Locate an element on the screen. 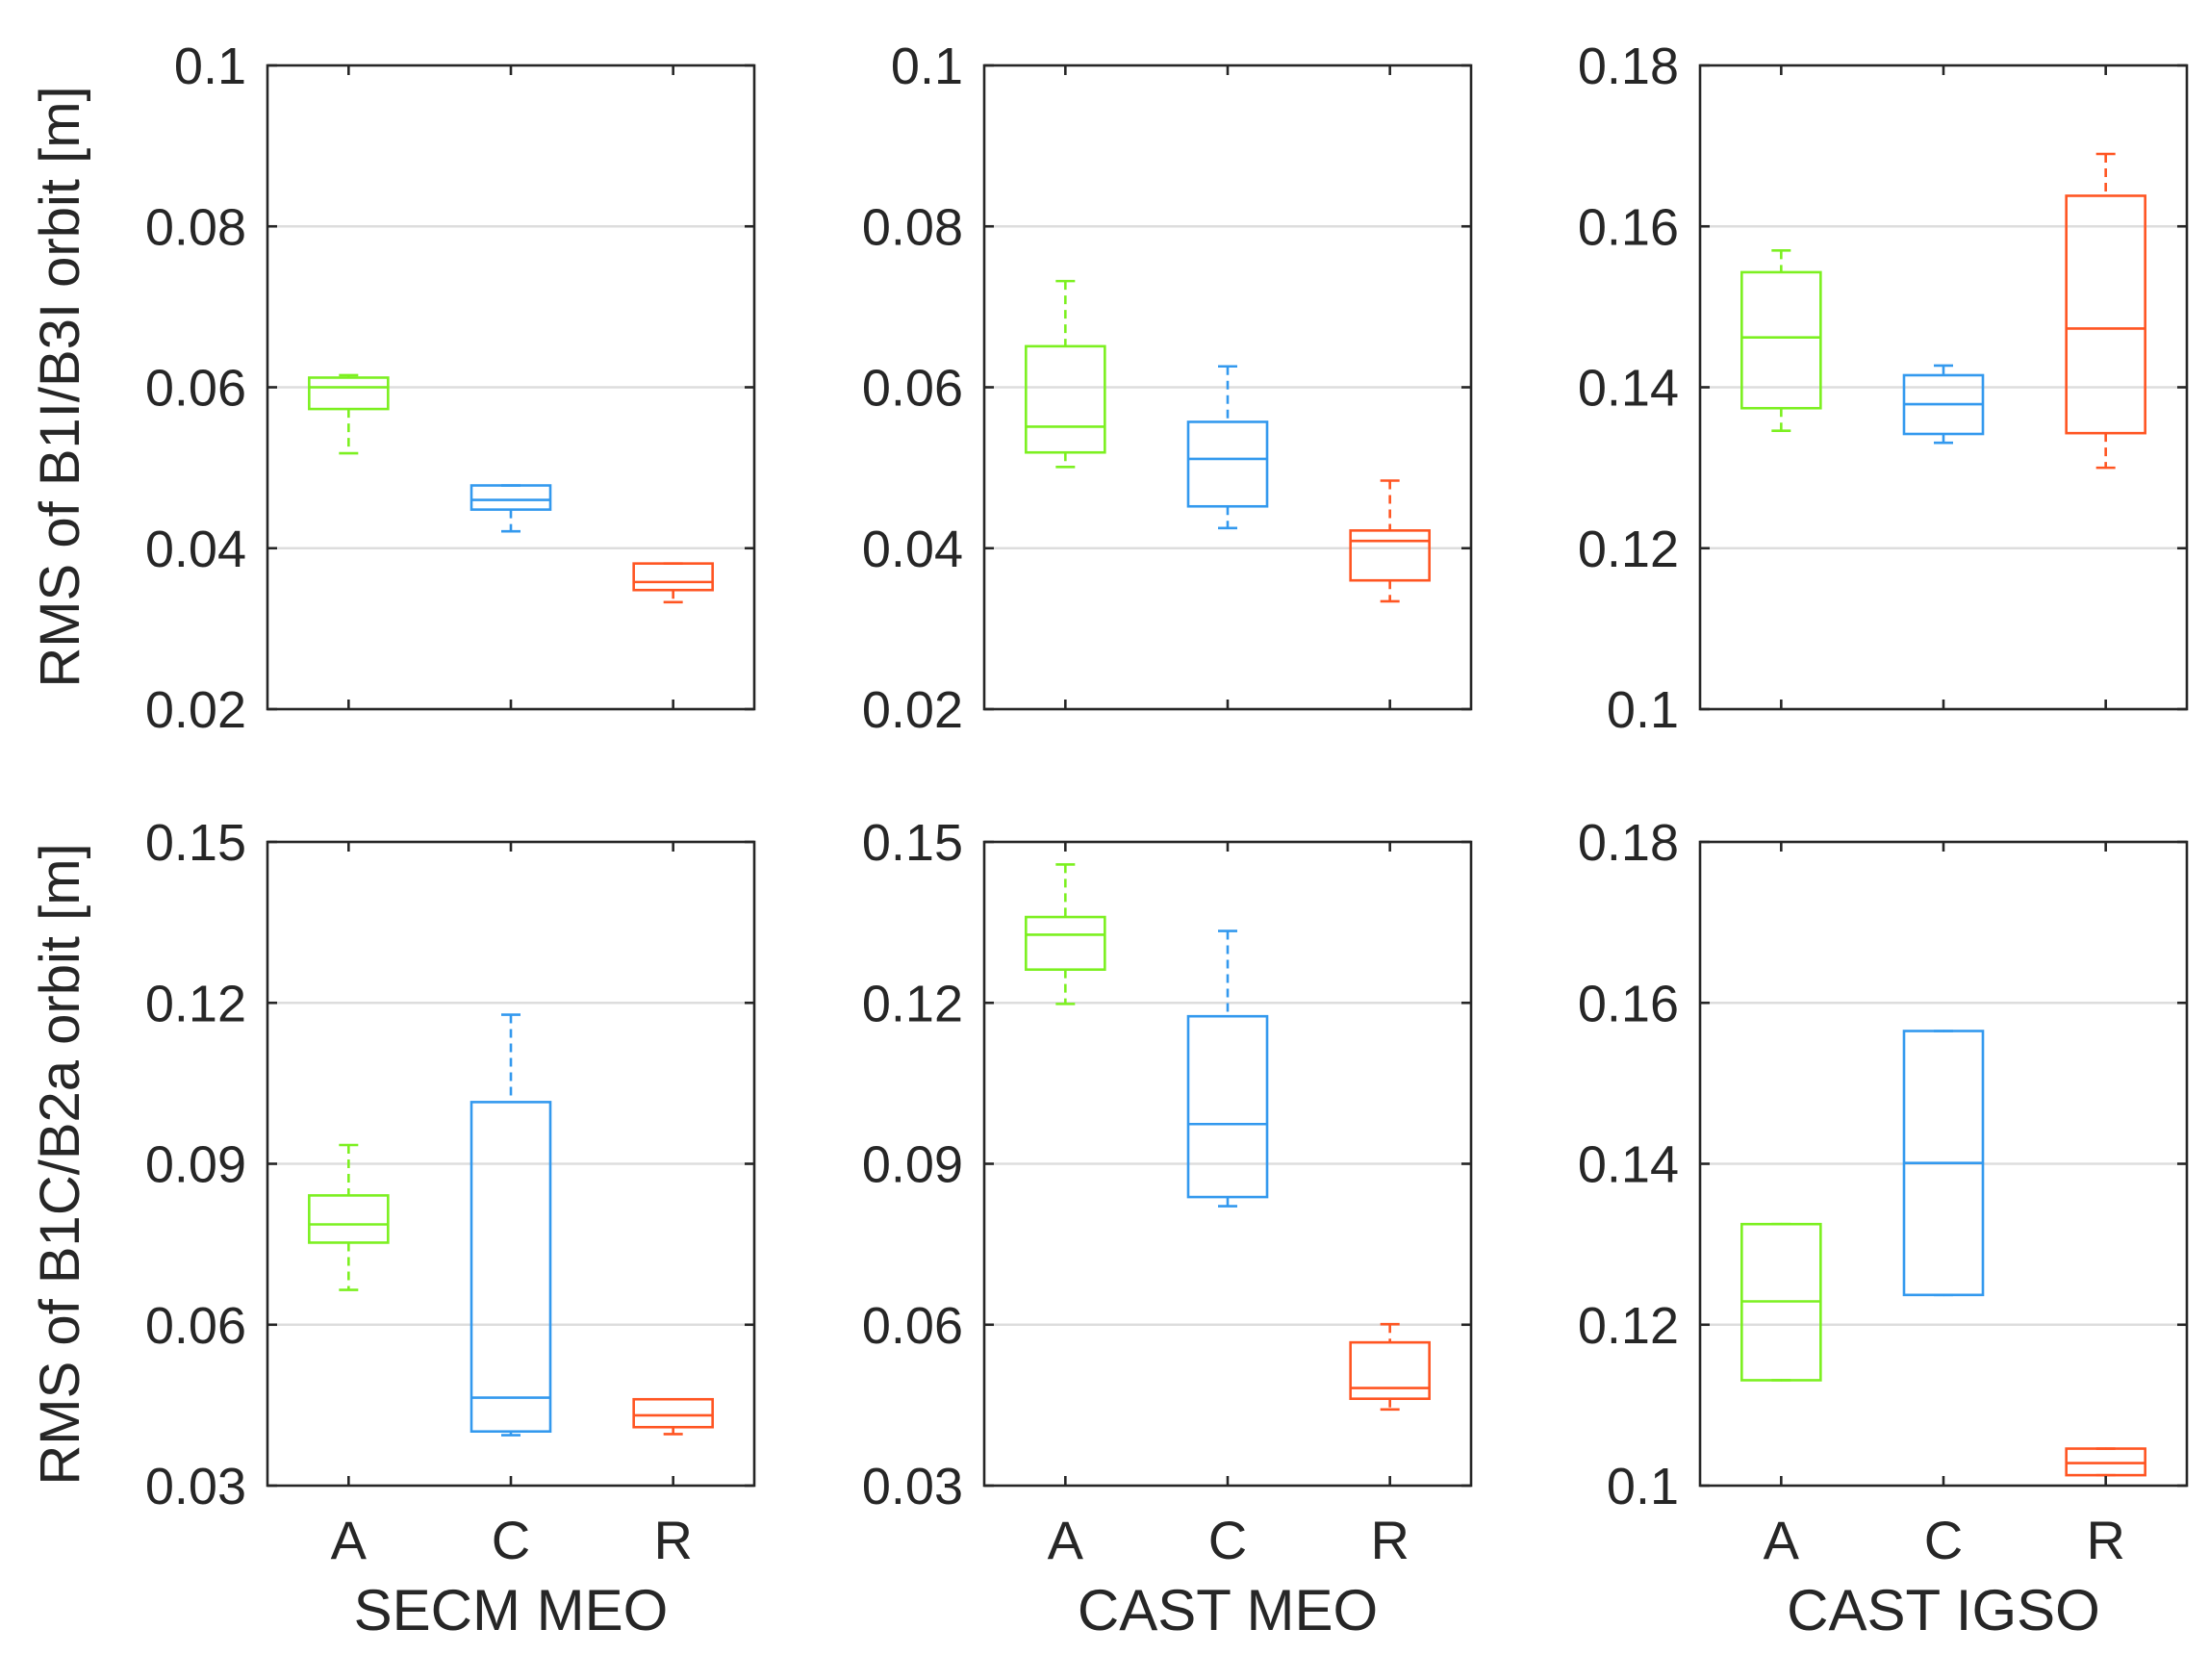  panel-6: 0.1 0.12 0.14 0.16 0.18 A C R CAST IGSO is located at coordinates (1883, 1228).